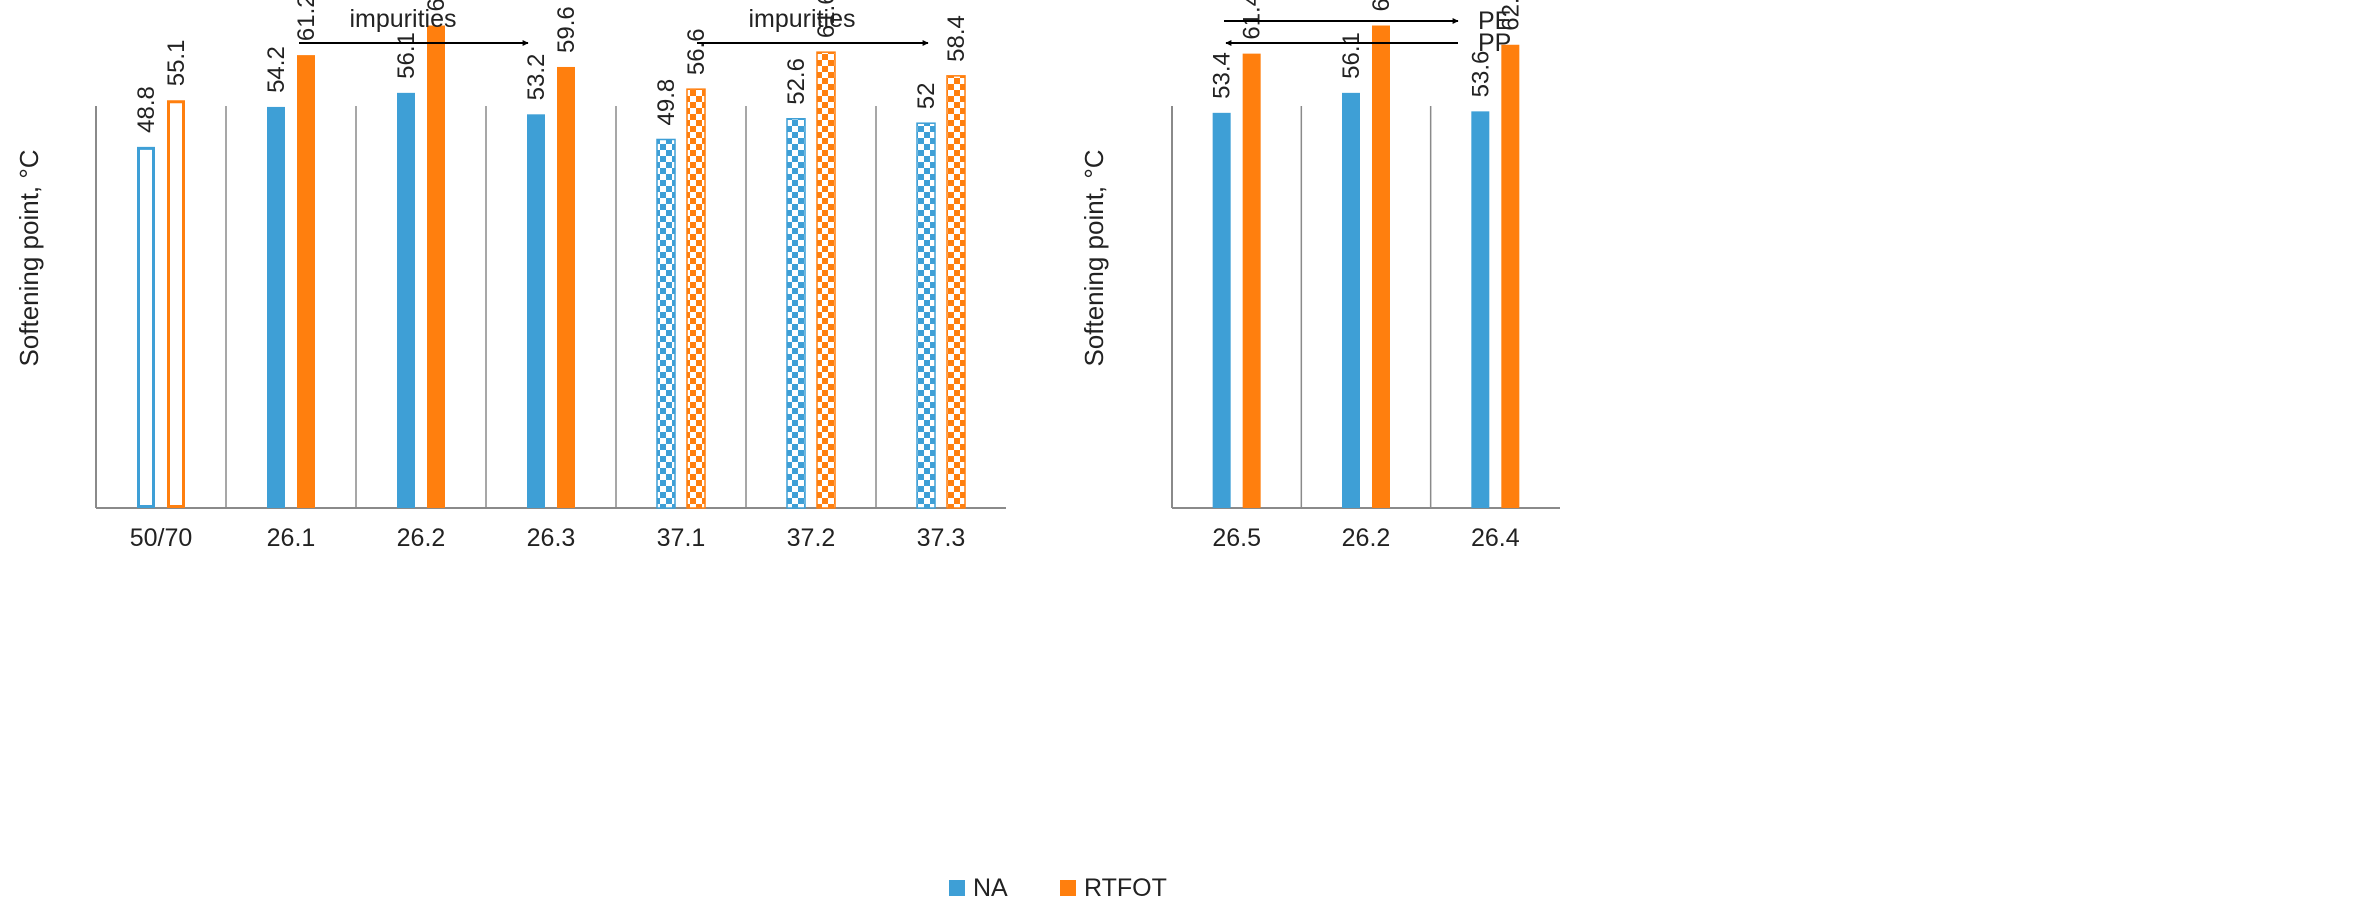 This screenshot has width=2367, height=909. I want to click on data-label: 61.6, so click(826, 19).